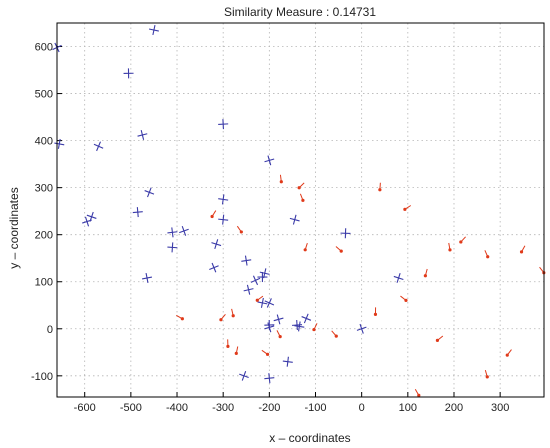  I want to click on x-tick-label: -300, so click(223, 408).